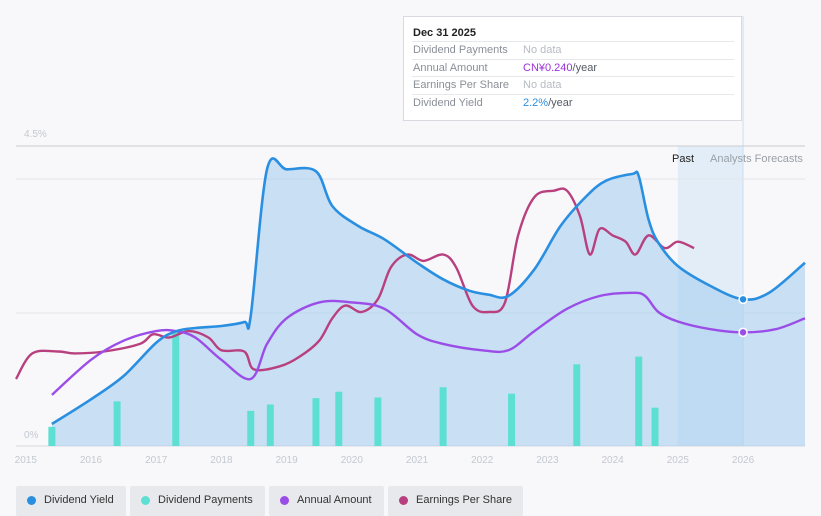 This screenshot has width=821, height=516. Describe the element at coordinates (448, 102) in the screenshot. I see `tooltip-row-label: Dividend Yield` at that location.